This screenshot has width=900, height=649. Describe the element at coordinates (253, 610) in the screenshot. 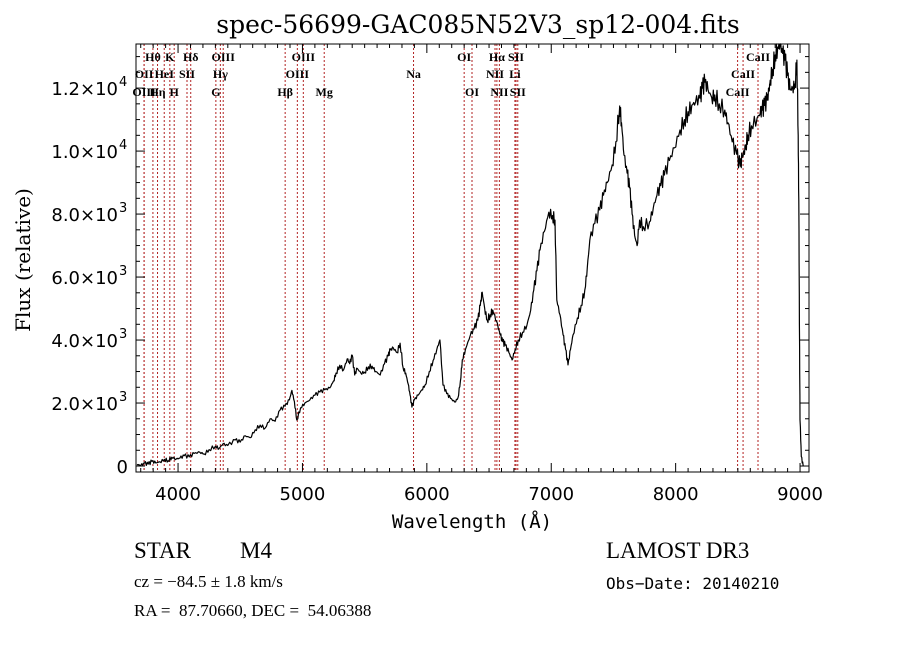

I see `coordinates: RA = 87.70660, DEC = 54.06388` at that location.